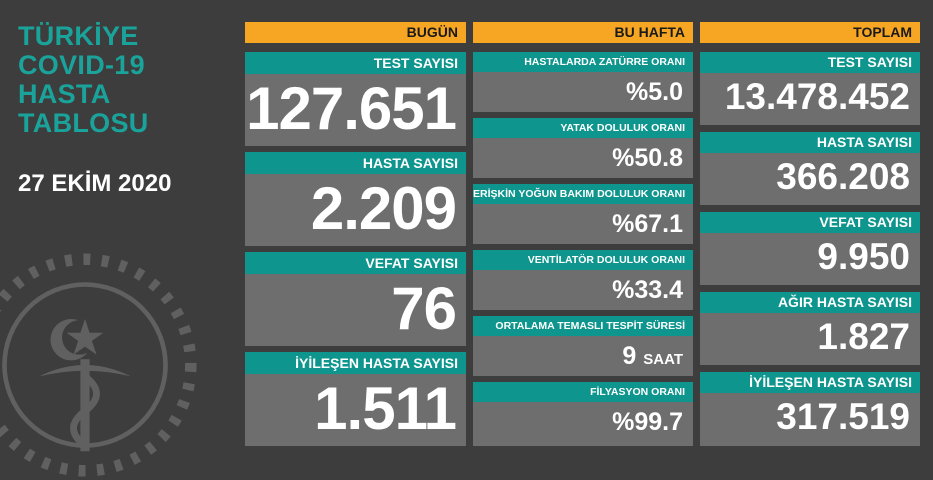  Describe the element at coordinates (583, 260) in the screenshot. I see `stat-label: VENTİLATÖR DOLULUK ORANI` at that location.